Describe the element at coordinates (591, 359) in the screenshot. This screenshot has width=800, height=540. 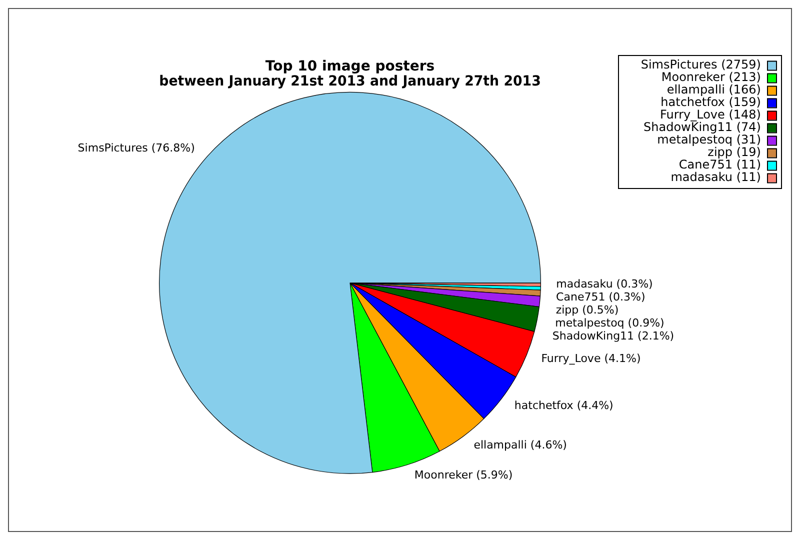
I see `data-label: Furry_Love (4.1%)` at that location.